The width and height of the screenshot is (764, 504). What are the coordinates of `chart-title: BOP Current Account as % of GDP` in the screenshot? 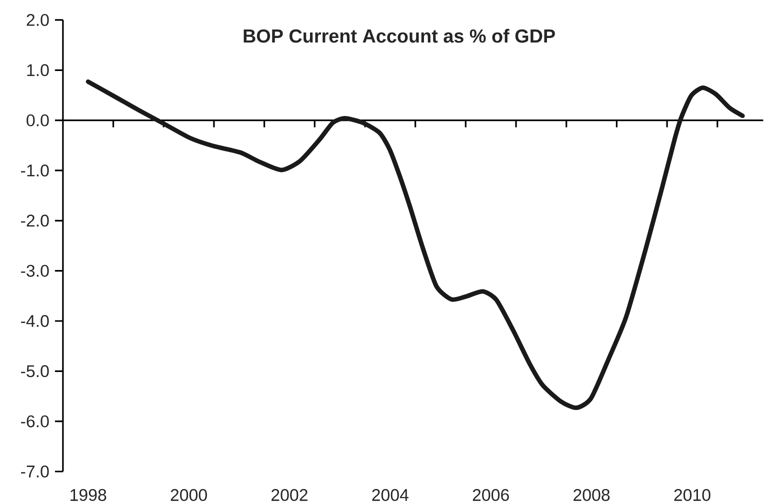 It's located at (399, 35).